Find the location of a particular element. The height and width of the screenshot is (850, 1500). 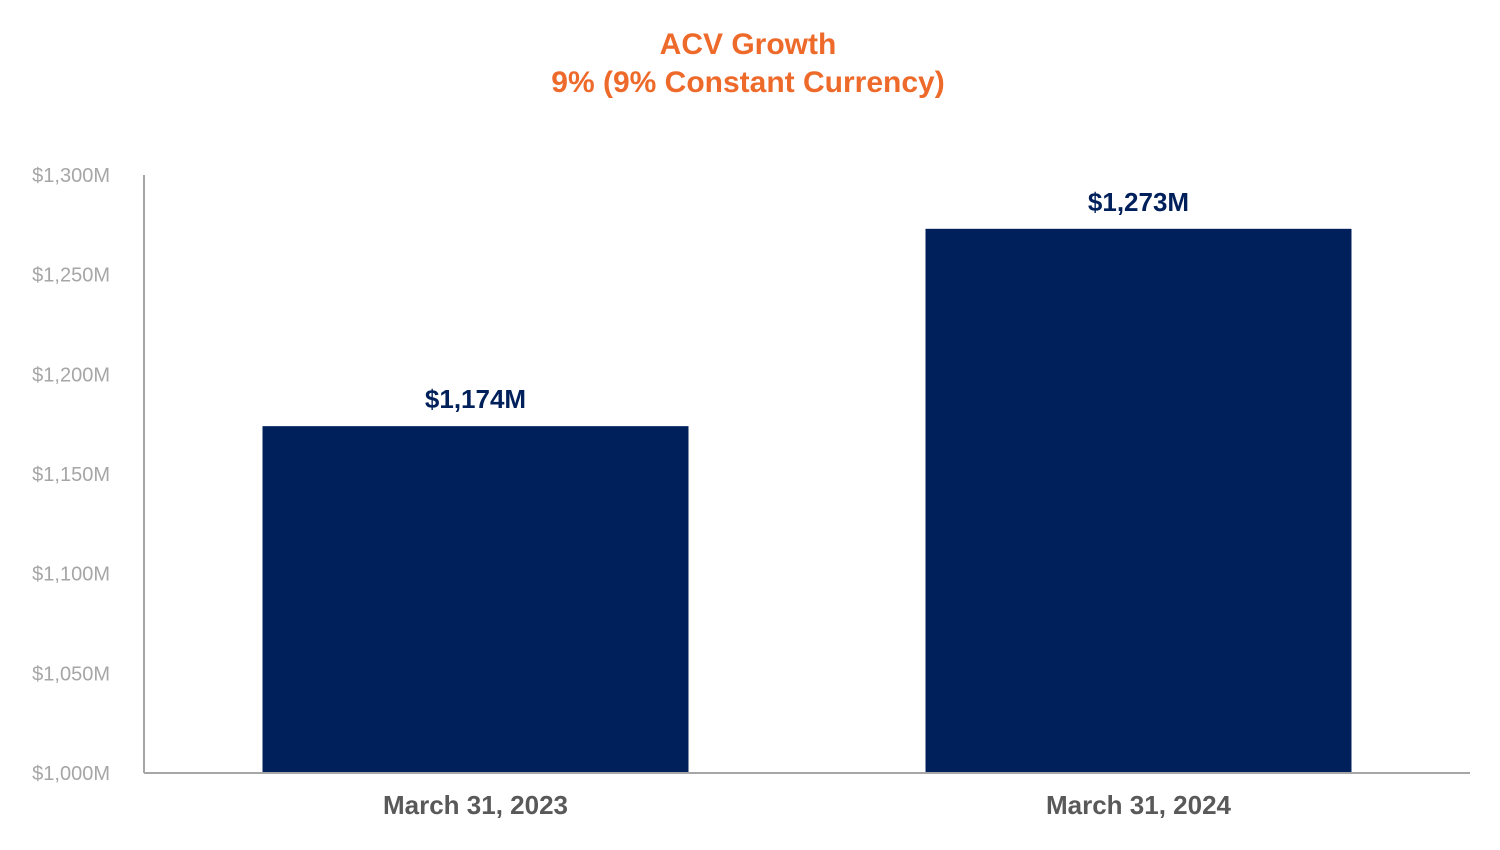

y-tick-label: $1,300M is located at coordinates (71, 176).